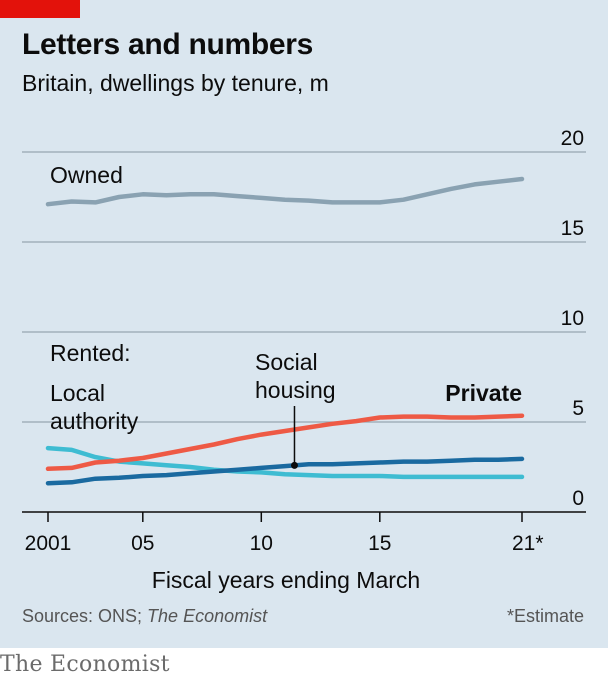 The image size is (608, 685). Describe the element at coordinates (261, 543) in the screenshot. I see `x-tick-label-2010: 10` at that location.